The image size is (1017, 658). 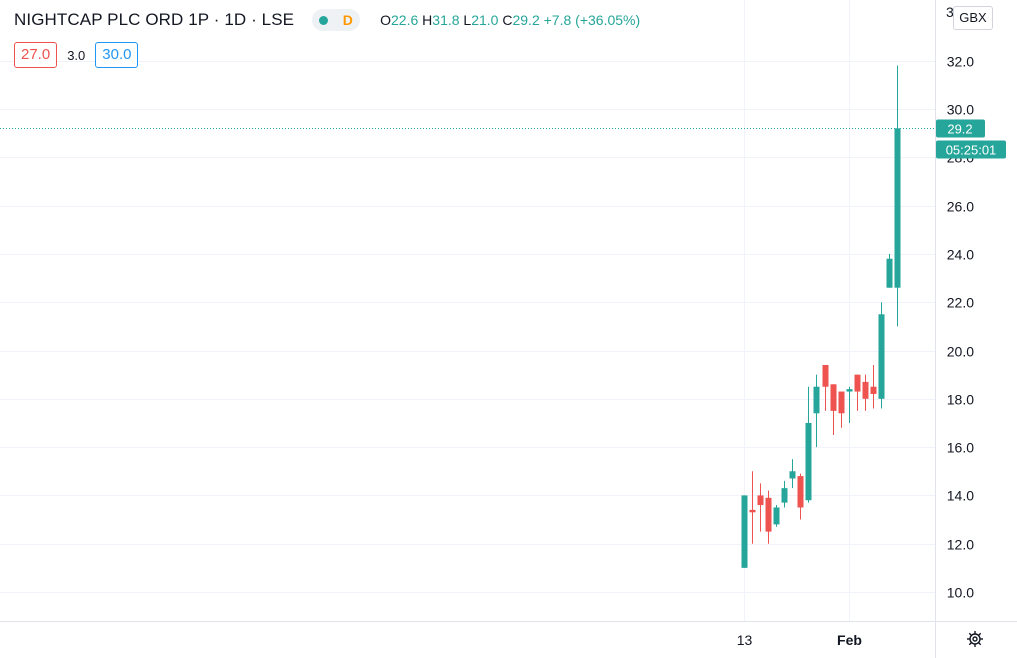 I want to click on price-tick-label: 32.0, so click(x=960, y=62).